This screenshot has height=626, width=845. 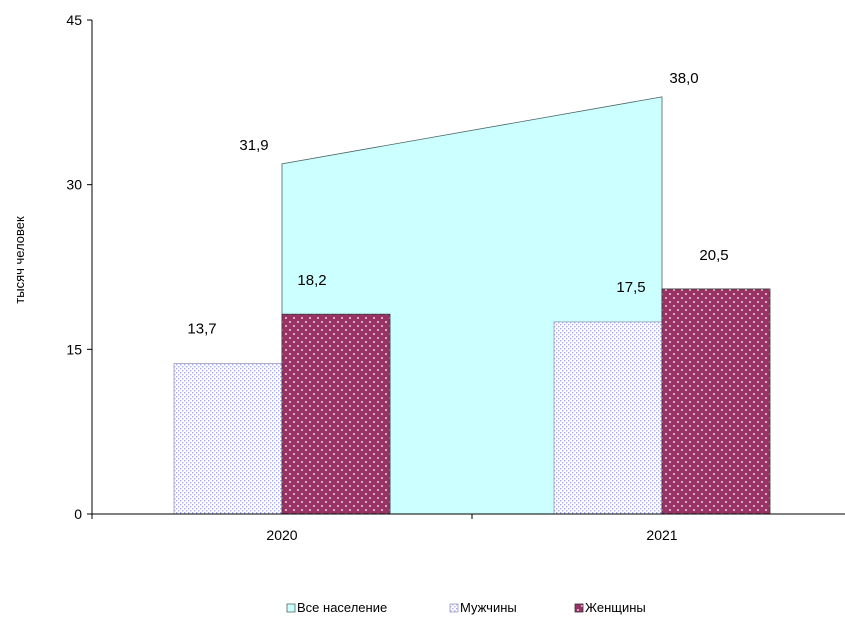 I want to click on bar-women-2020, so click(x=336, y=414).